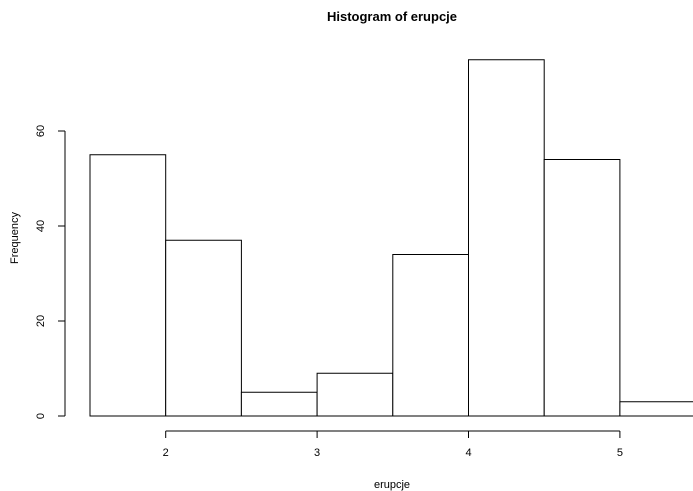  What do you see at coordinates (392, 16) in the screenshot?
I see `chart-title: Histogram of erupcje` at bounding box center [392, 16].